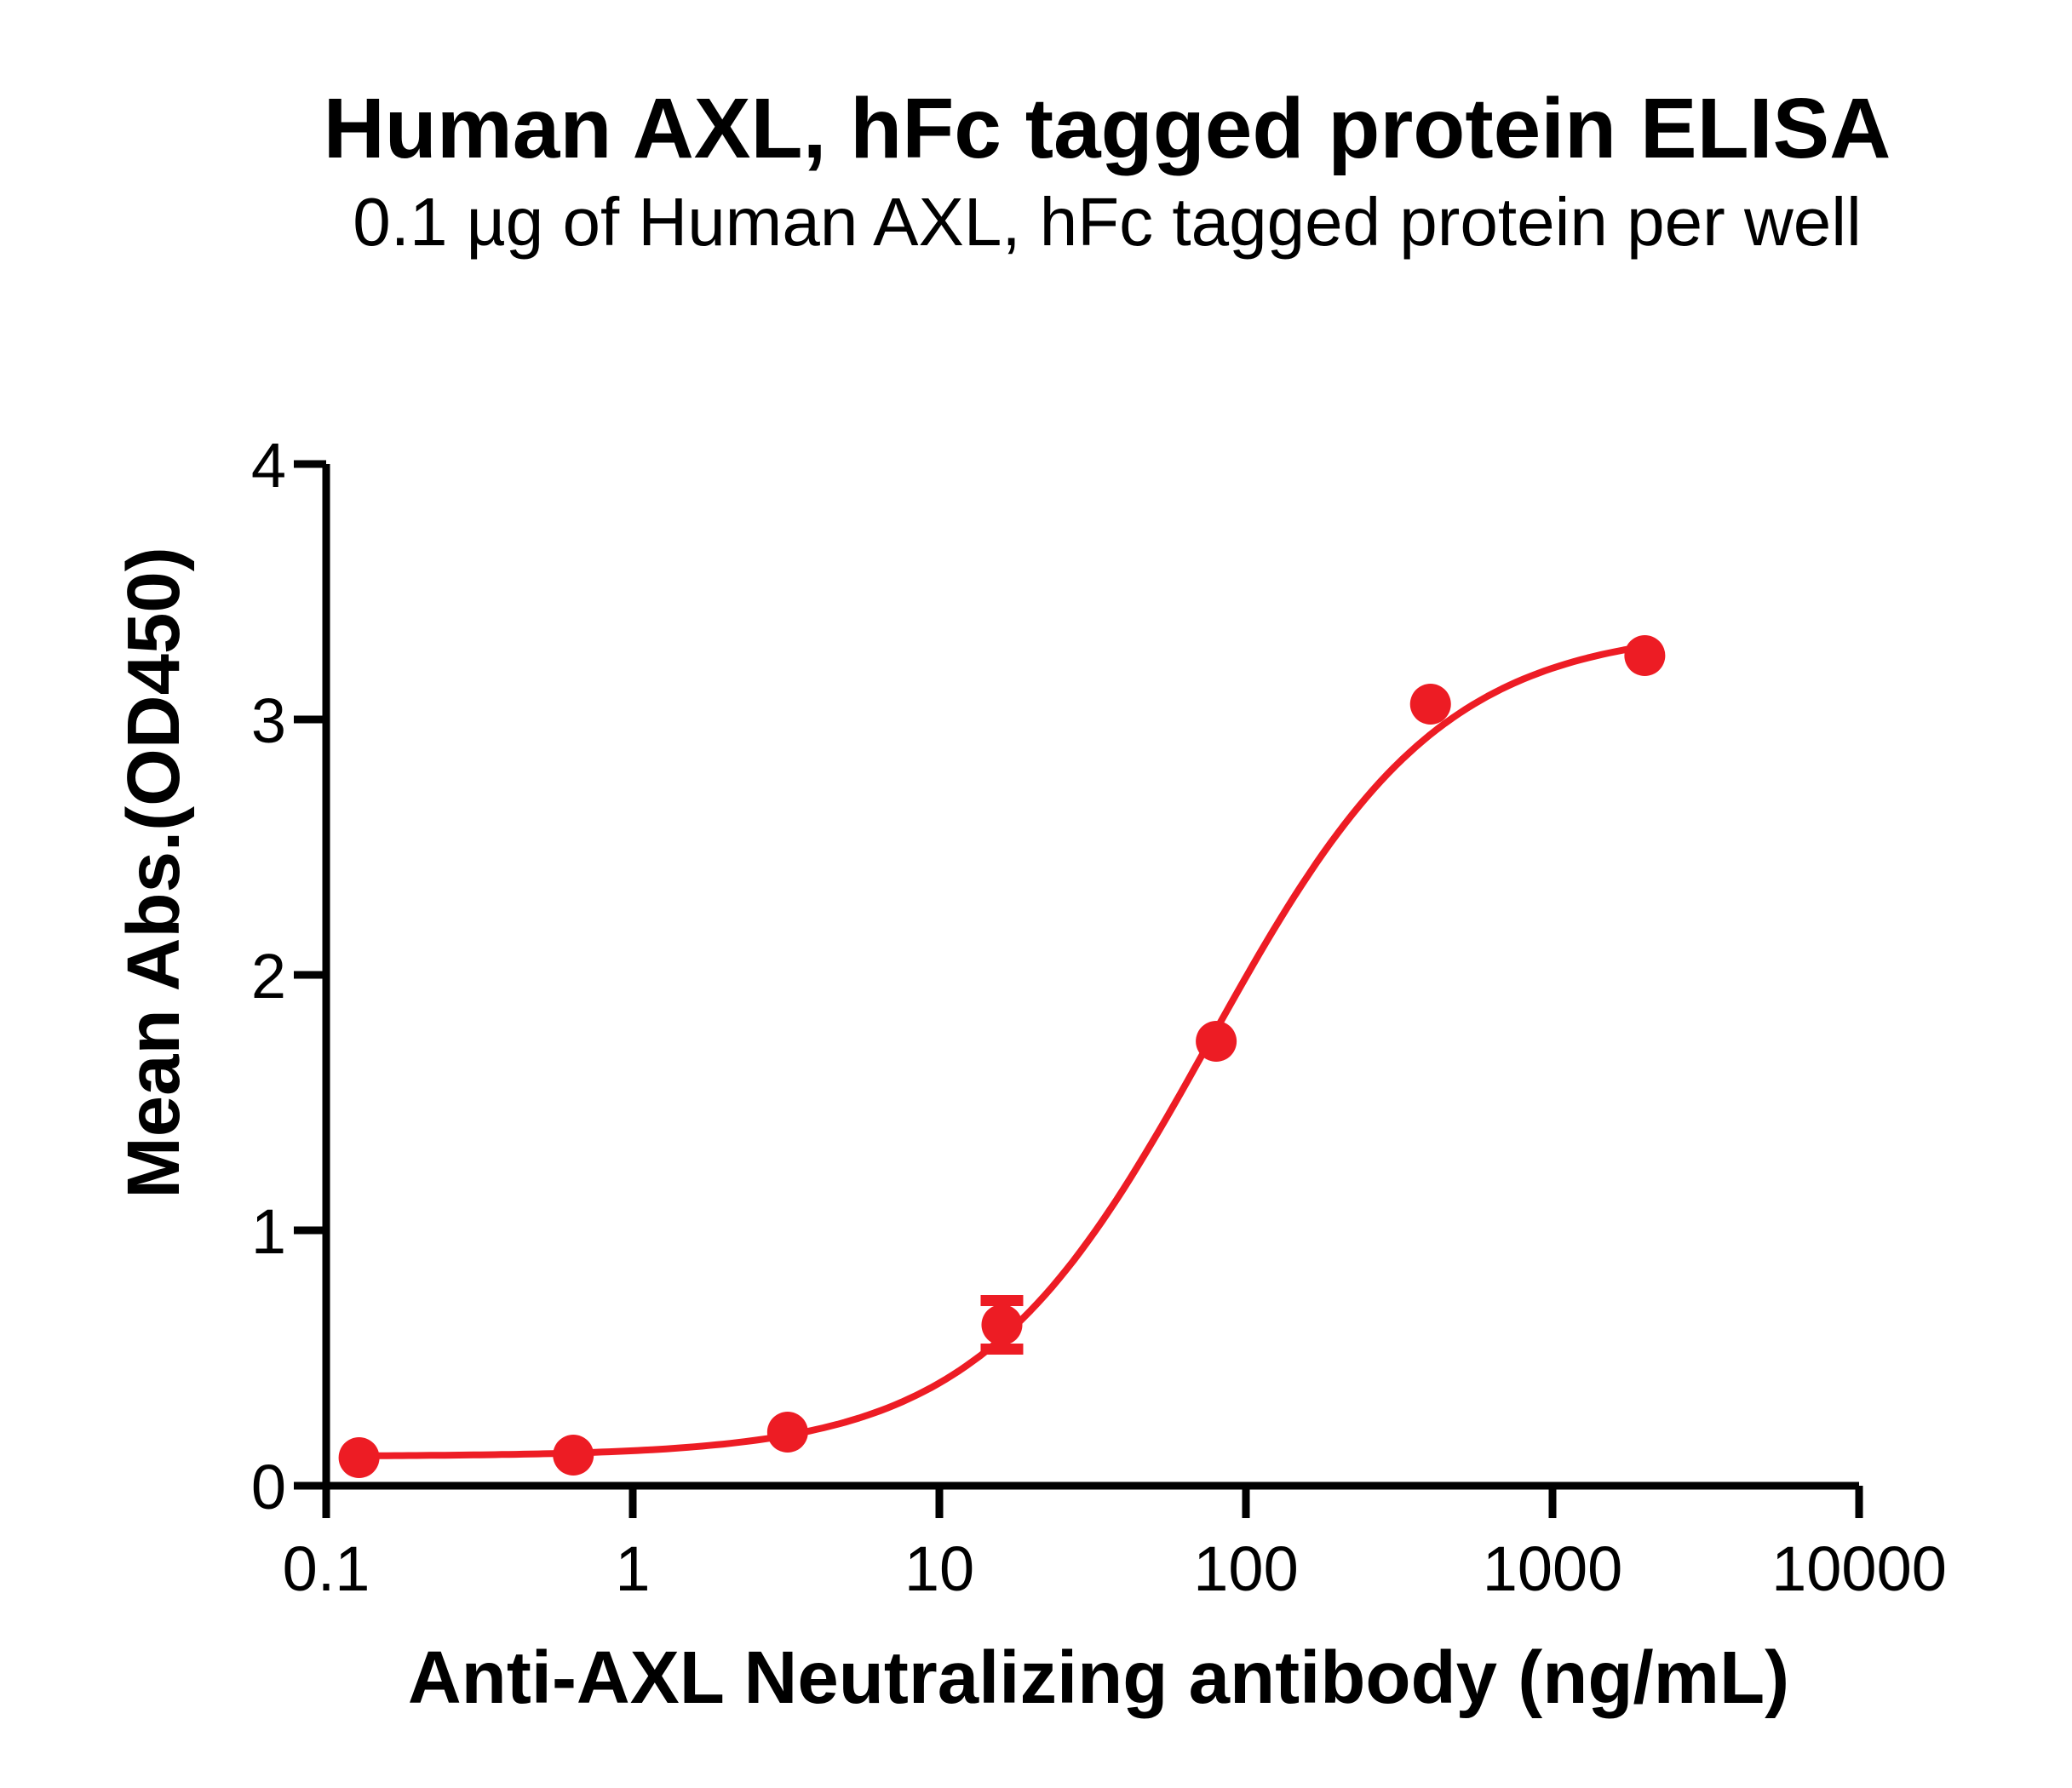 The width and height of the screenshot is (2072, 1788). Describe the element at coordinates (1107, 128) in the screenshot. I see `chart-title: Human AXL, hFc tagged protein ELISA` at that location.